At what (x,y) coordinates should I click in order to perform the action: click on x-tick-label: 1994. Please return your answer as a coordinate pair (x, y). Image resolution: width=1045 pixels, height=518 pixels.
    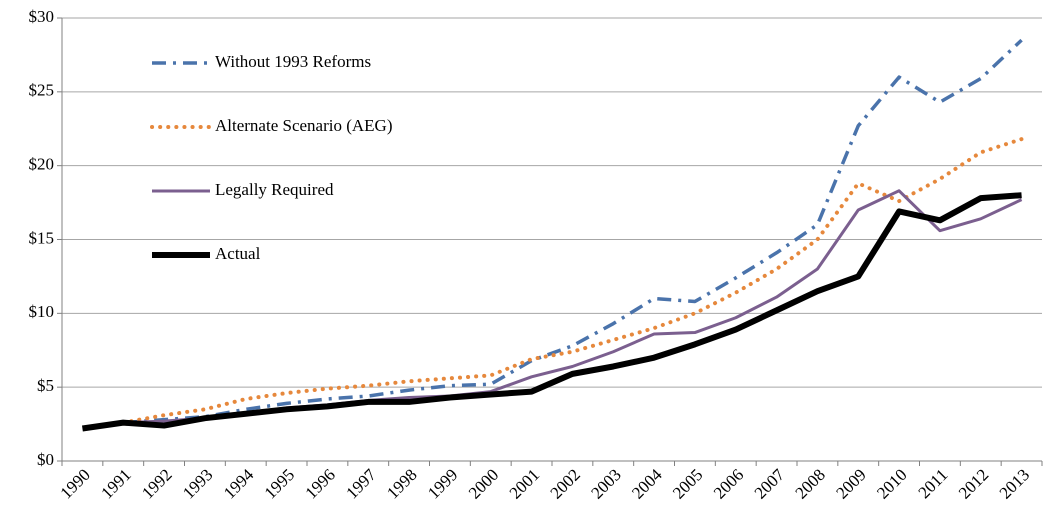
    Looking at the image, I should click on (239, 484).